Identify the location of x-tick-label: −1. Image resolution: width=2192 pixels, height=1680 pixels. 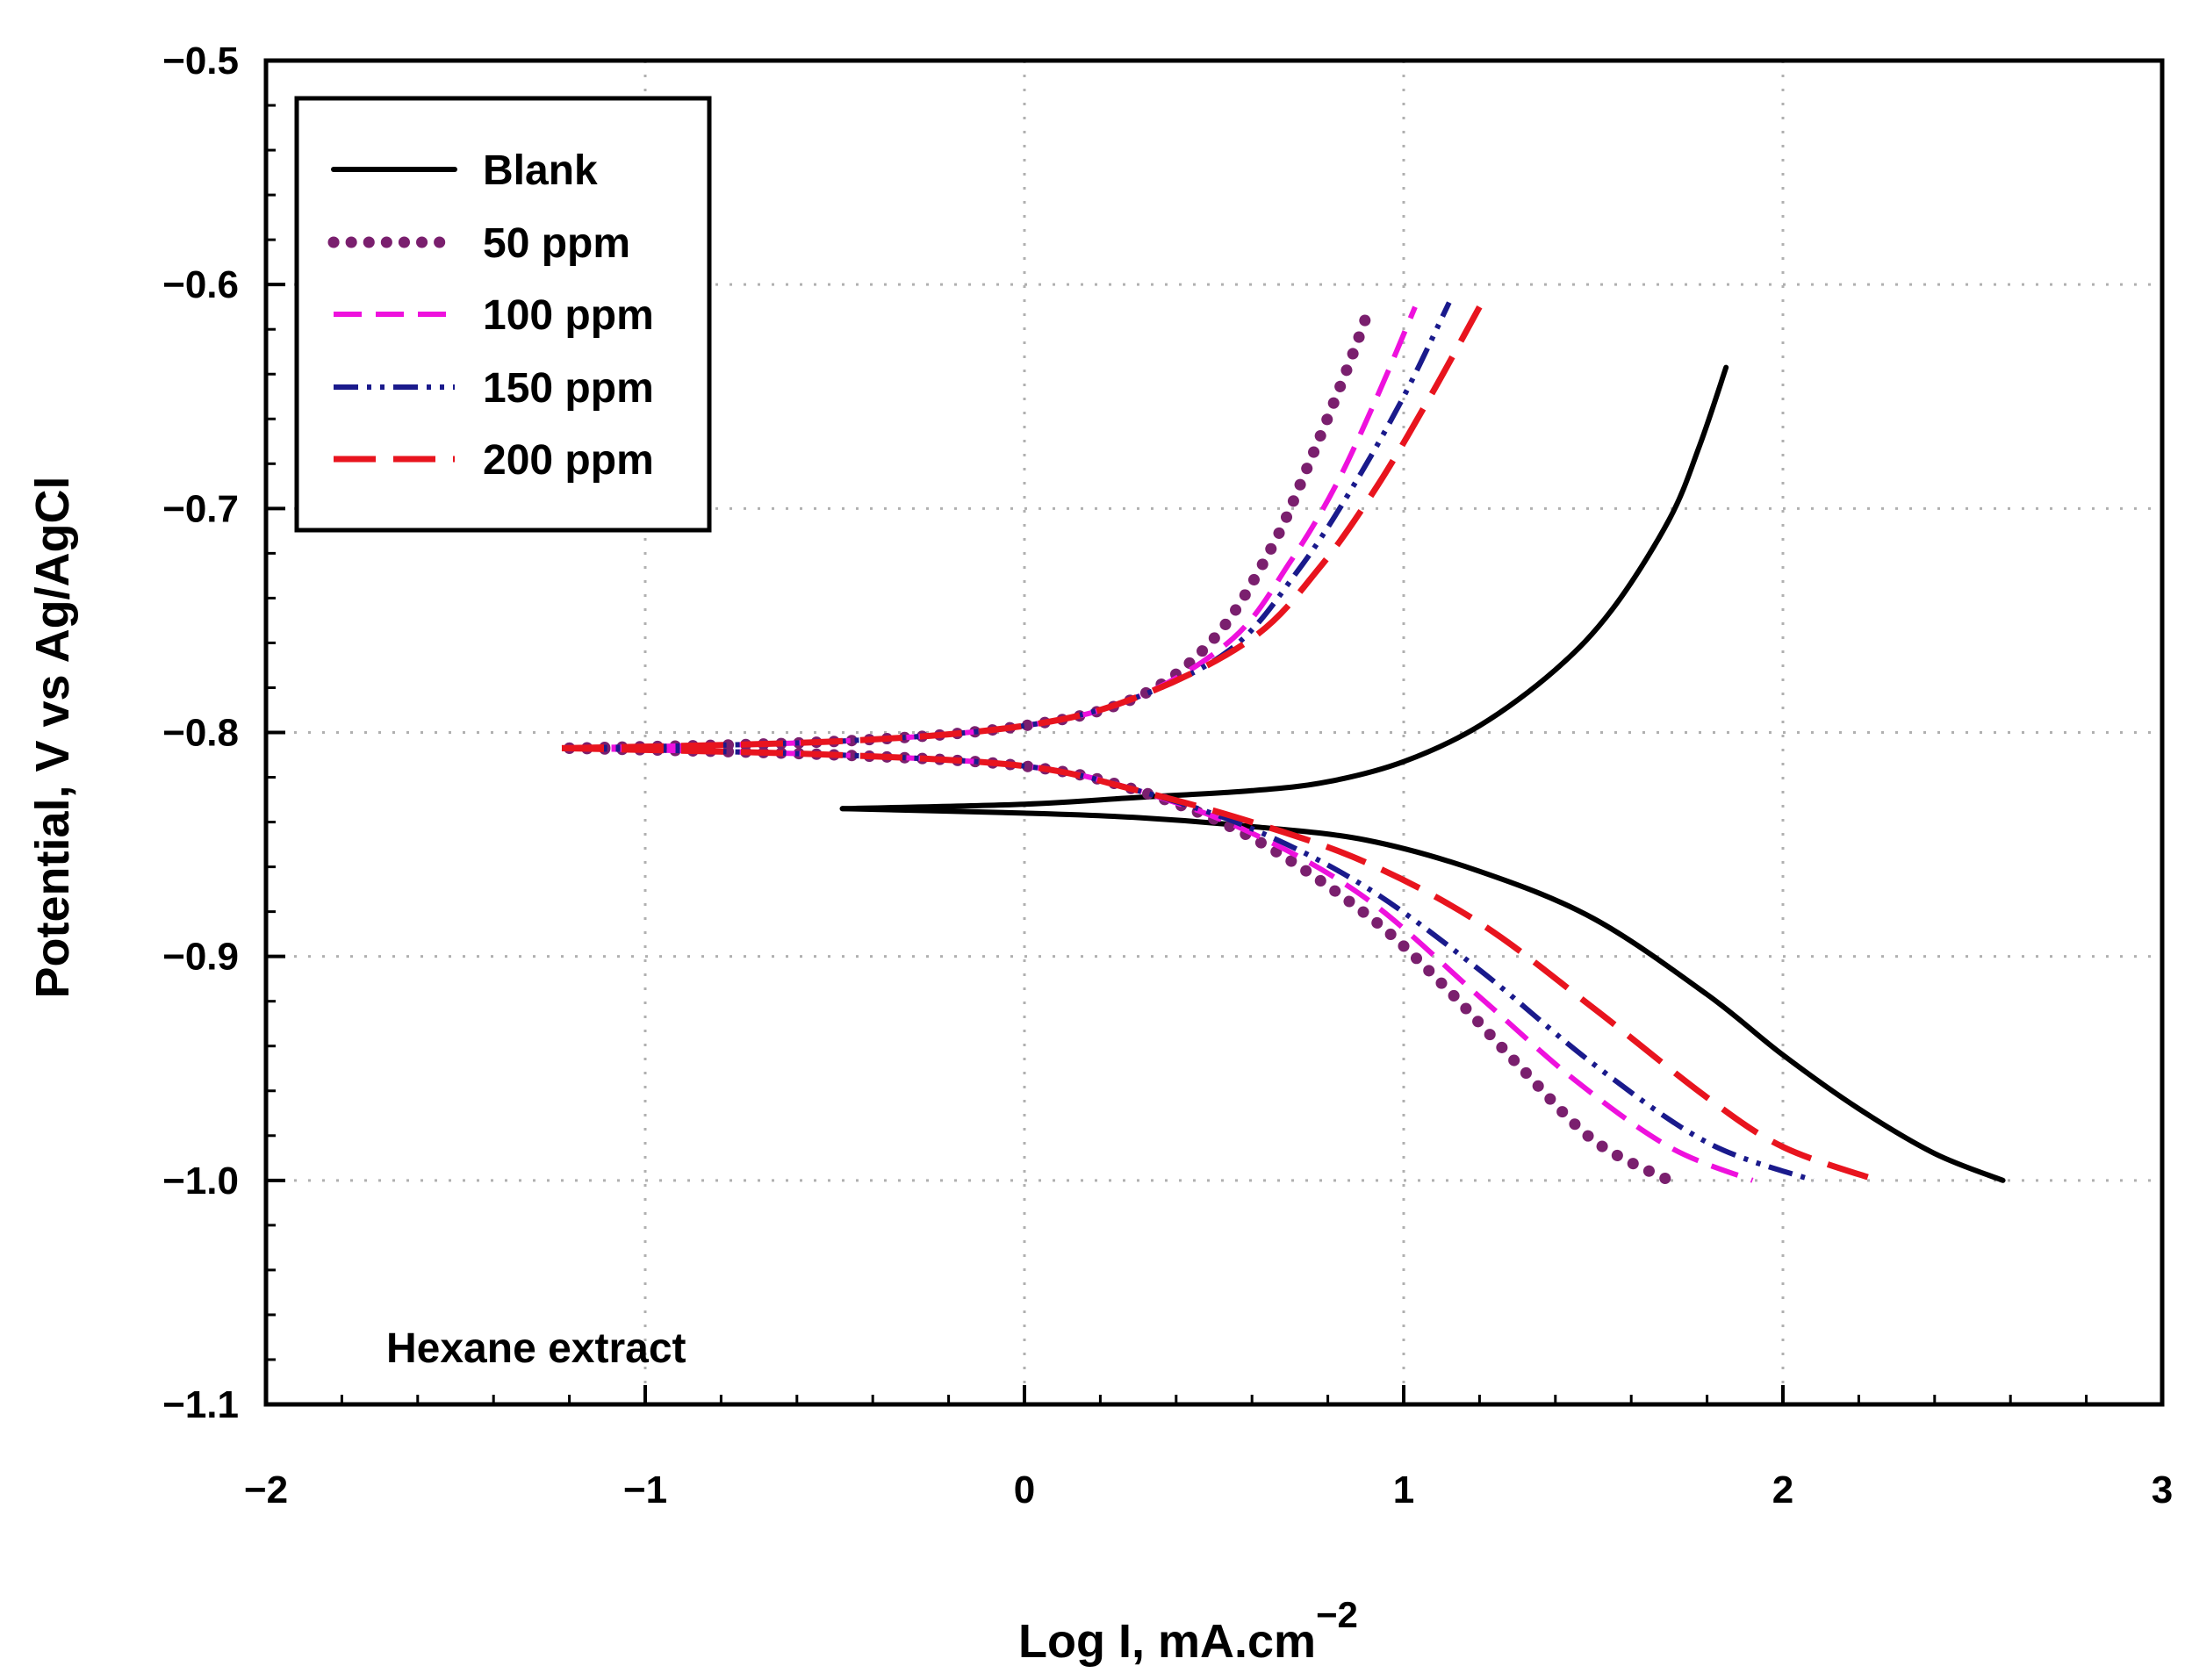
(645, 1489).